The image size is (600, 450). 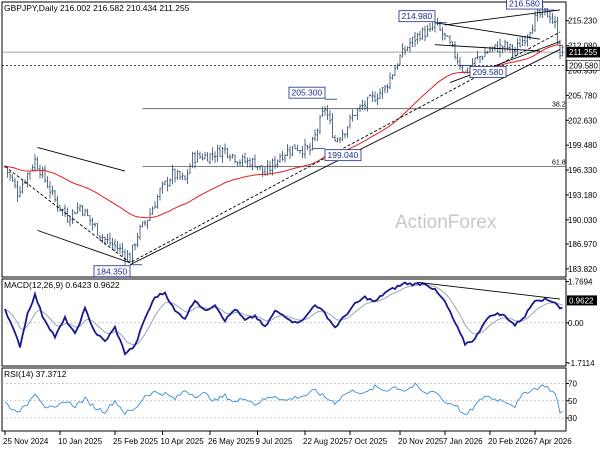 I want to click on y-tick-label: 212.080, so click(x=582, y=46).